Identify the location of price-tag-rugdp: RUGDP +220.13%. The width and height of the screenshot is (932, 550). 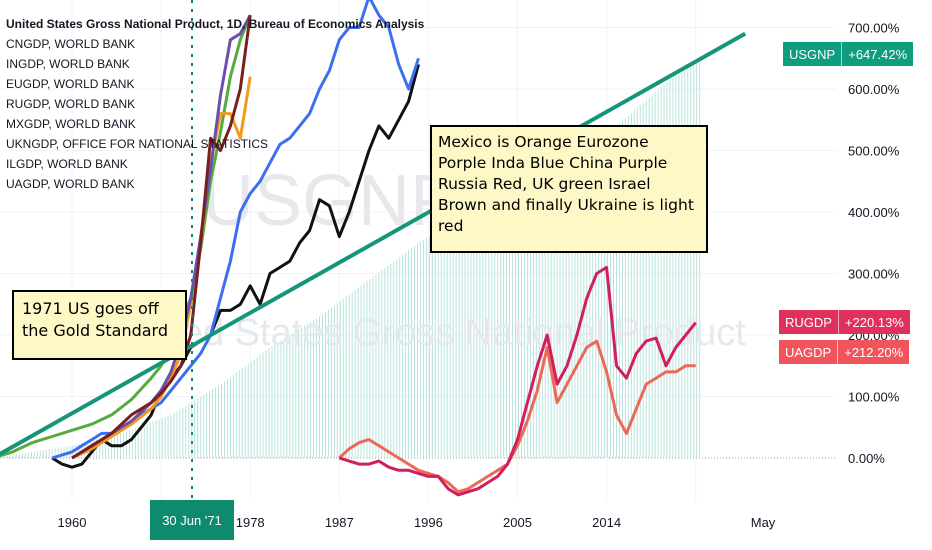
(844, 322).